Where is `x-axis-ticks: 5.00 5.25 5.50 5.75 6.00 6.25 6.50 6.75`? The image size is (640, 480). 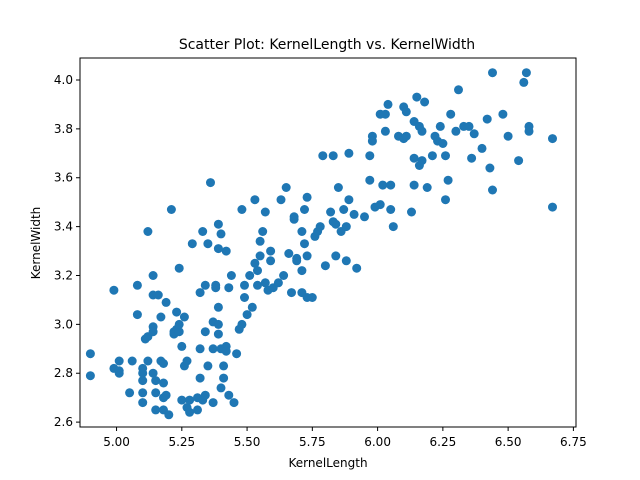
x-axis-ticks: 5.00 5.25 5.50 5.75 6.00 6.25 6.50 6.75 is located at coordinates (345, 438).